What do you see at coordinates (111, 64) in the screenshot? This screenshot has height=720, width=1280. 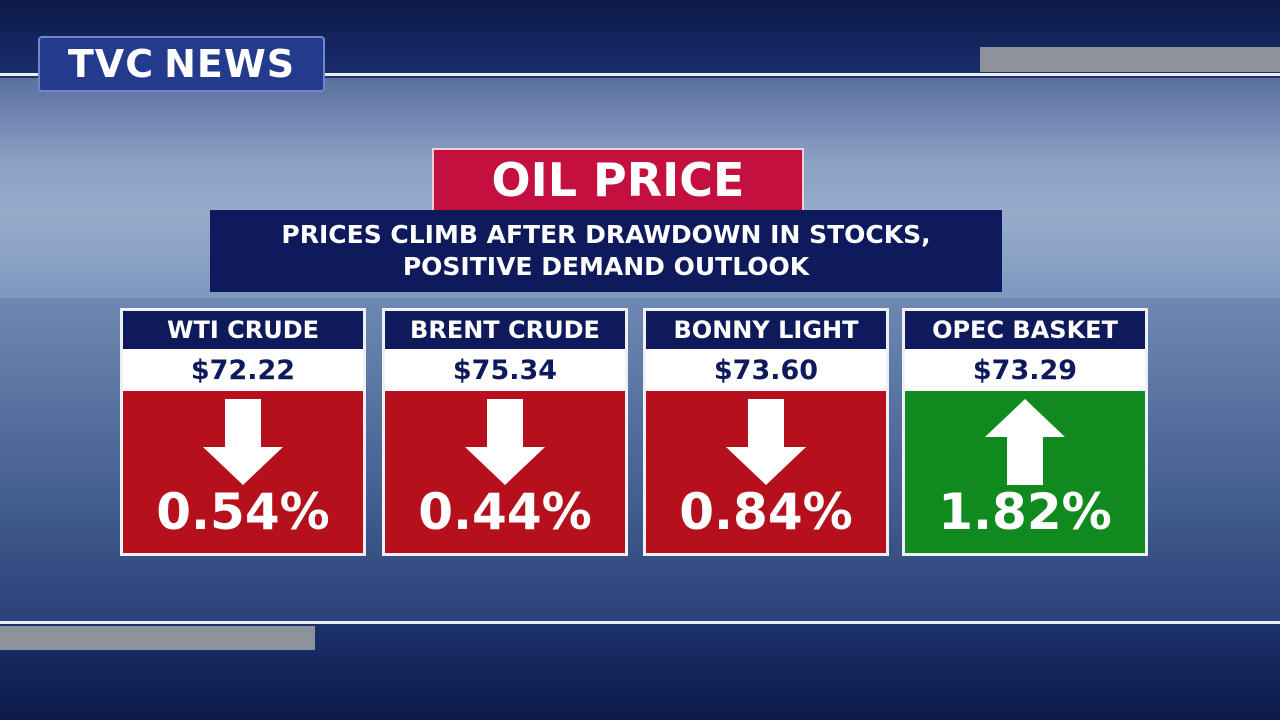 I see `logo-tvc: TVC` at bounding box center [111, 64].